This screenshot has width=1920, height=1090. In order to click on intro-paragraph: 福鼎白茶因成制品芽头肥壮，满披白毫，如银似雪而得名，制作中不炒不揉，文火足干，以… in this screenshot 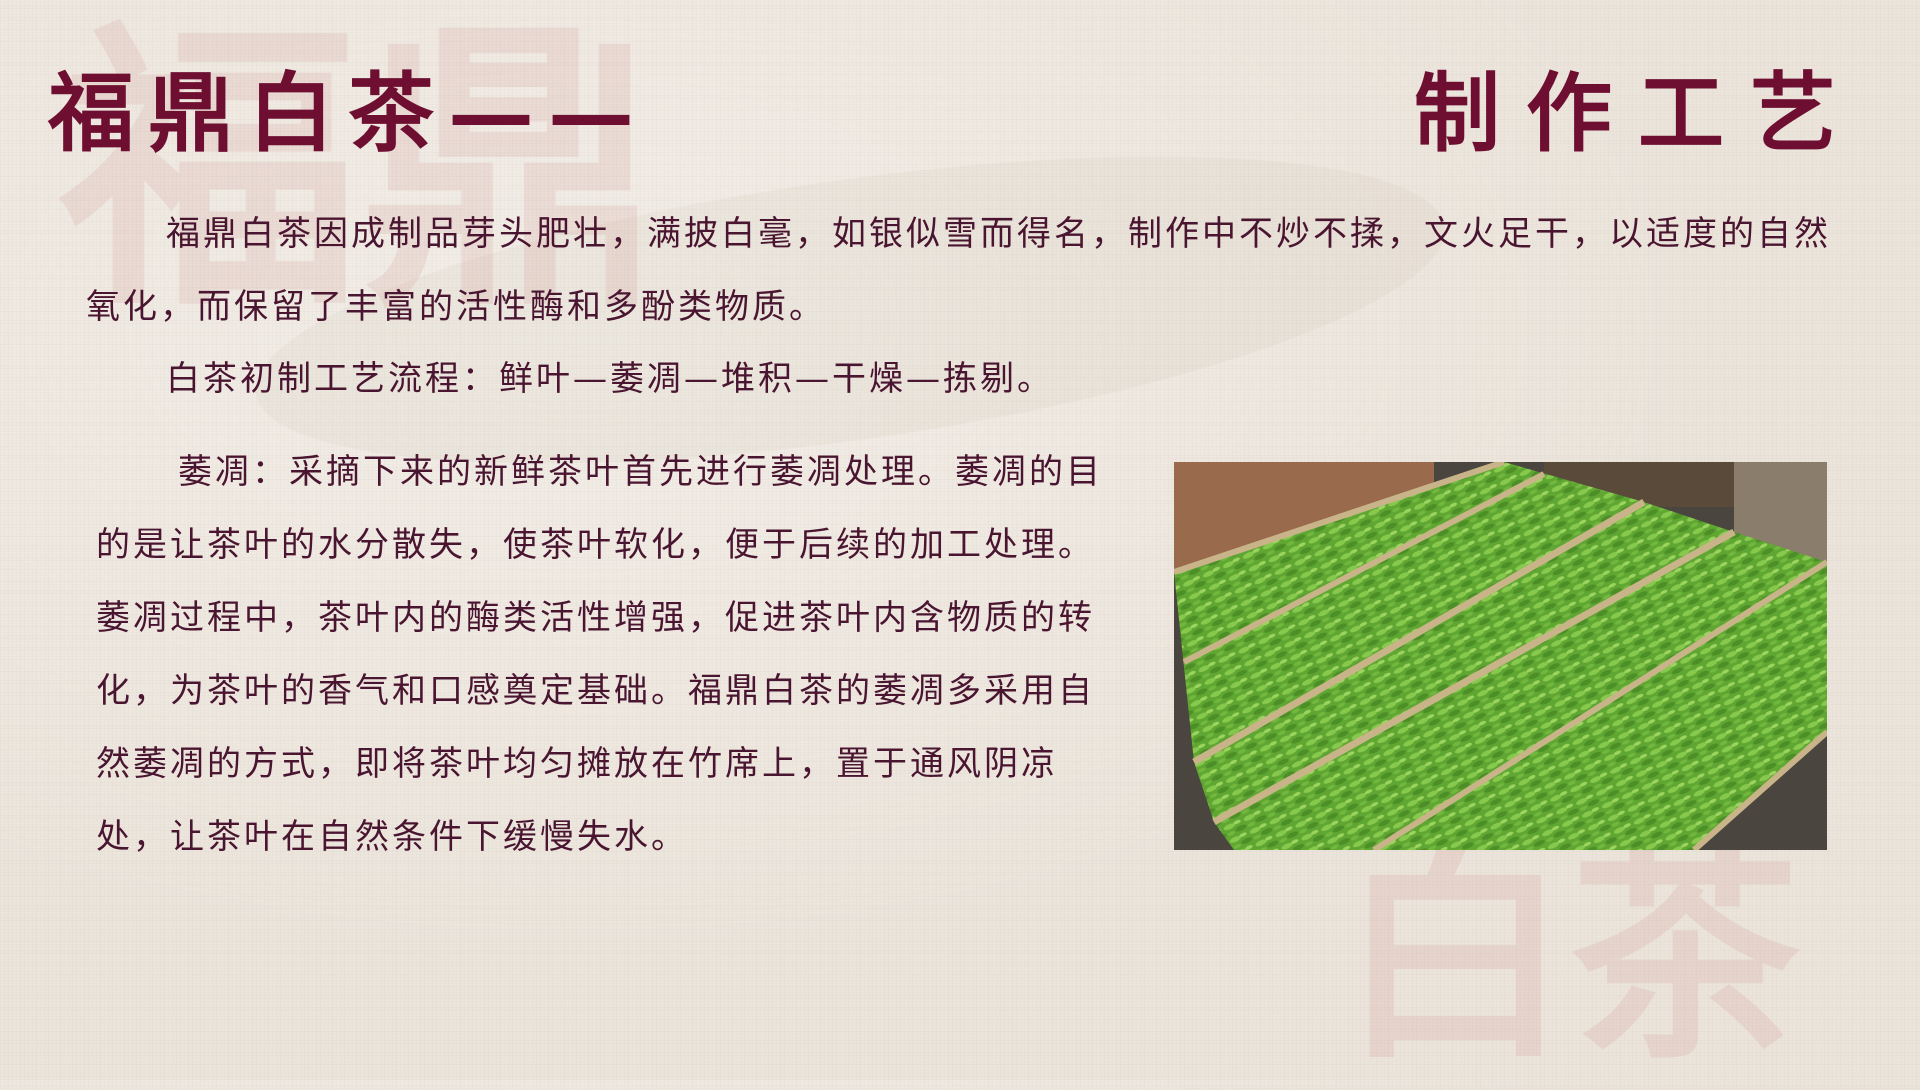, I will do `click(958, 270)`.